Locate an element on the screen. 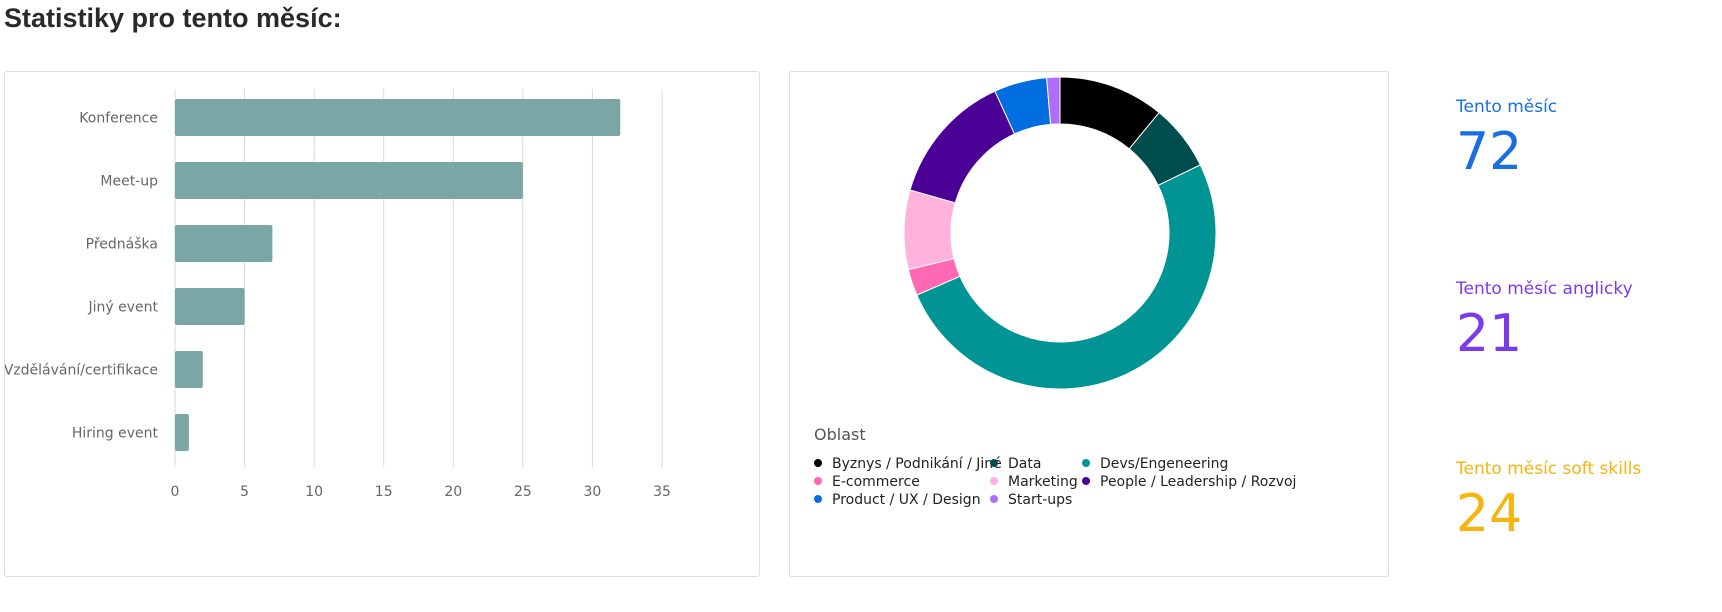 The height and width of the screenshot is (612, 1722). stat-value: 72 is located at coordinates (1489, 152).